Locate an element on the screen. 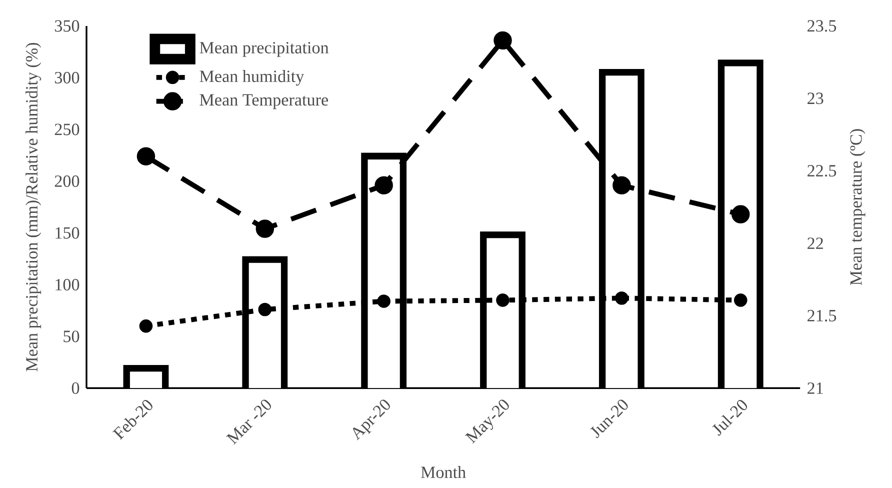 The image size is (892, 488). y2-tick-label: 21 is located at coordinates (815, 388).